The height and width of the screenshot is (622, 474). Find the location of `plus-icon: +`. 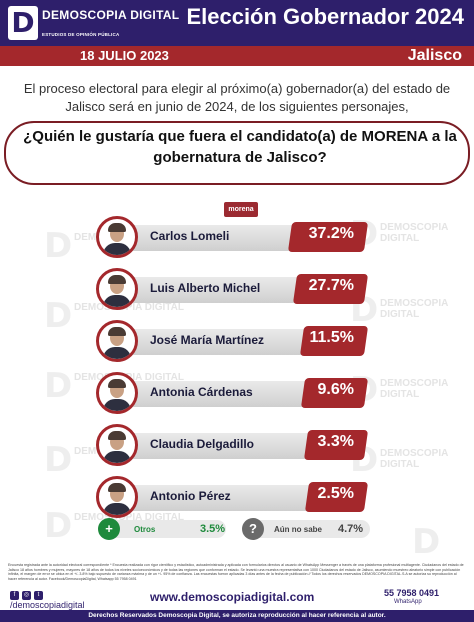

plus-icon: + is located at coordinates (109, 529).